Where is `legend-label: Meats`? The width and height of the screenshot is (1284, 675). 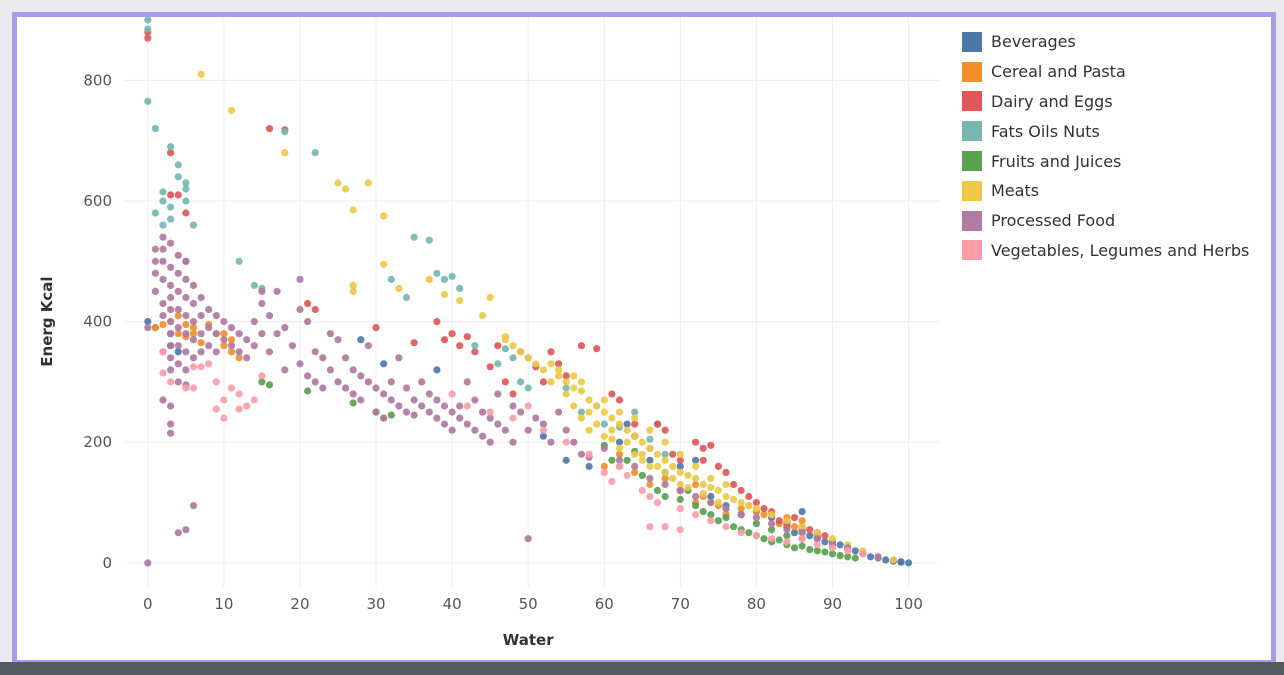 legend-label: Meats is located at coordinates (1015, 191).